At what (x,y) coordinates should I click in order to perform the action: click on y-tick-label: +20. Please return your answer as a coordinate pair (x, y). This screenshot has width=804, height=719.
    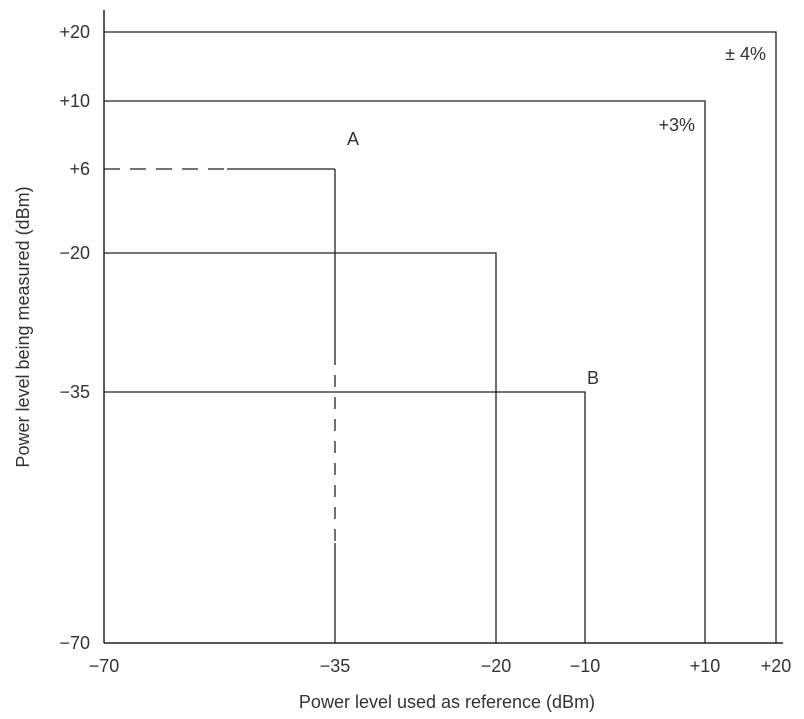
    Looking at the image, I should click on (74, 32).